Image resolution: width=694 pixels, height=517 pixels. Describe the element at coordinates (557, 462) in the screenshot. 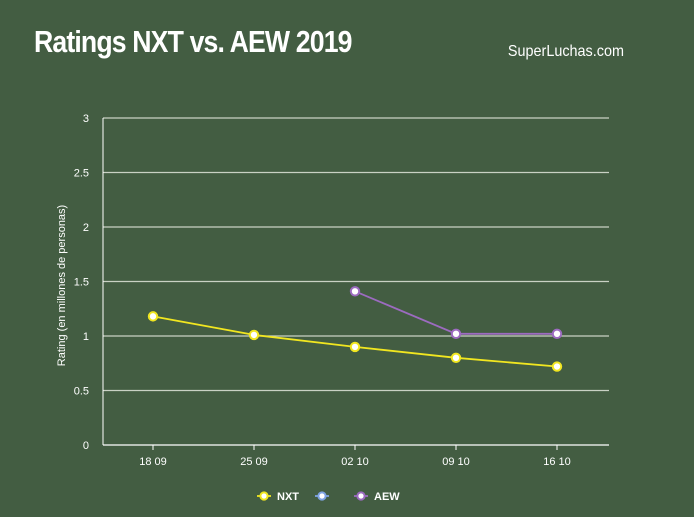

I see `x-tick-label: 16 10` at that location.